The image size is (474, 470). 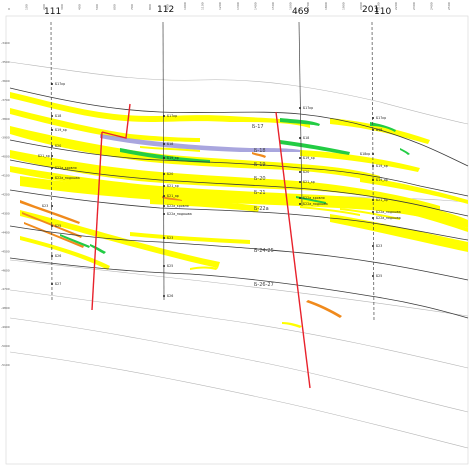 I want to click on horizon-b22a, so click(x=239, y=215).